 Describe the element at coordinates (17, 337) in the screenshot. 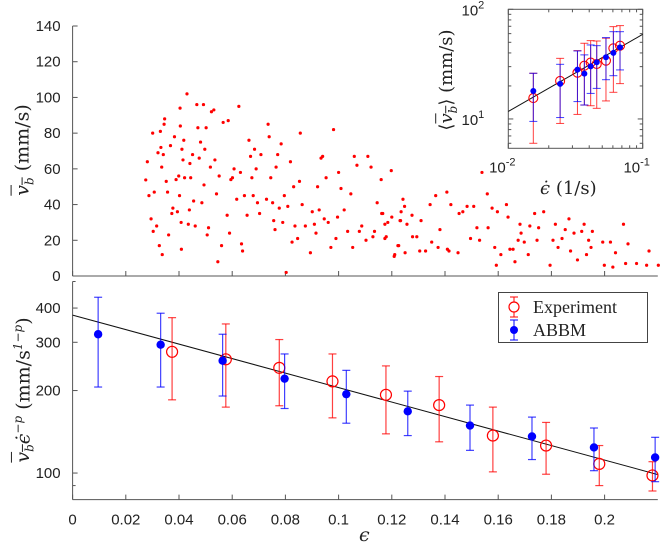

I see `ylabel-unit-exp: 1−p` at that location.